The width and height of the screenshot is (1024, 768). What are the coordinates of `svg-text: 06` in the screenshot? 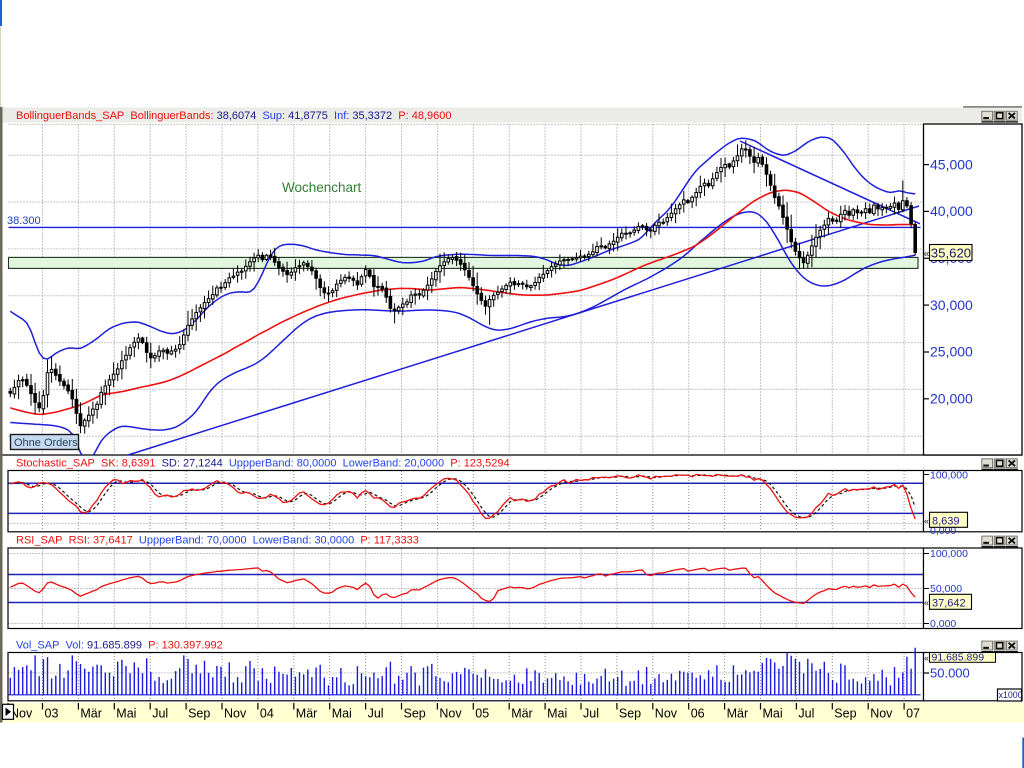 It's located at (698, 714).